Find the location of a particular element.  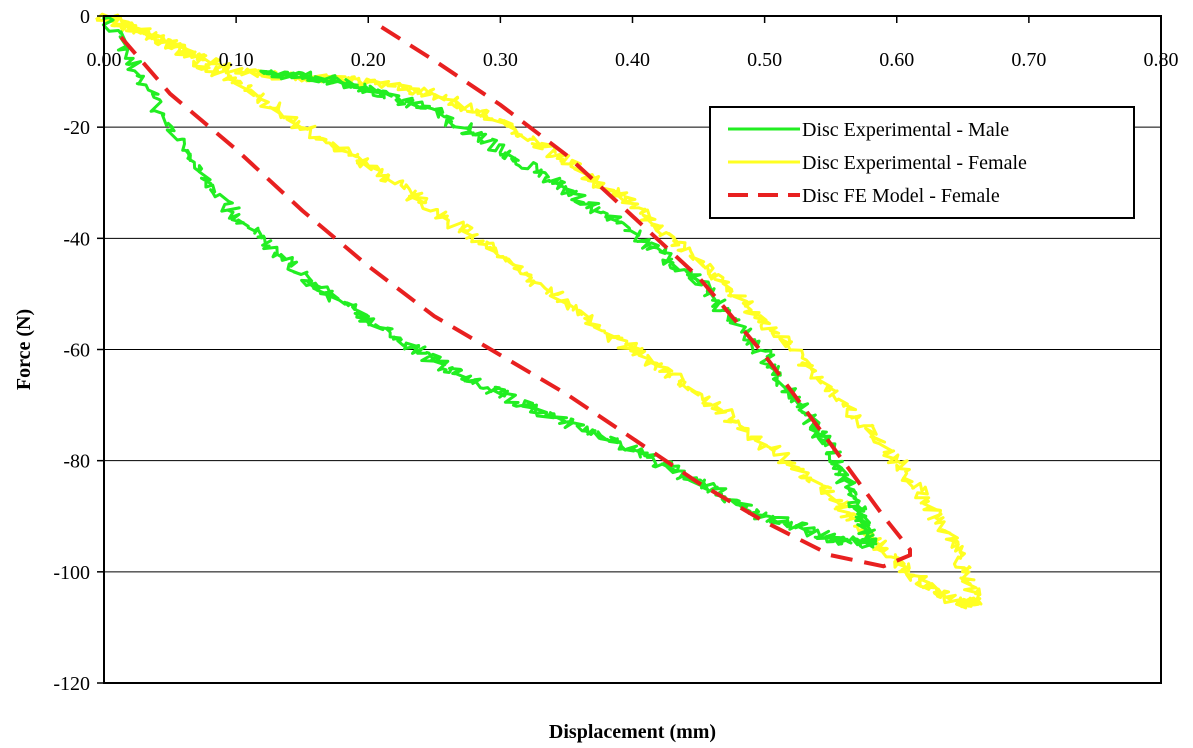

y-tick-label: -100 is located at coordinates (71, 573).